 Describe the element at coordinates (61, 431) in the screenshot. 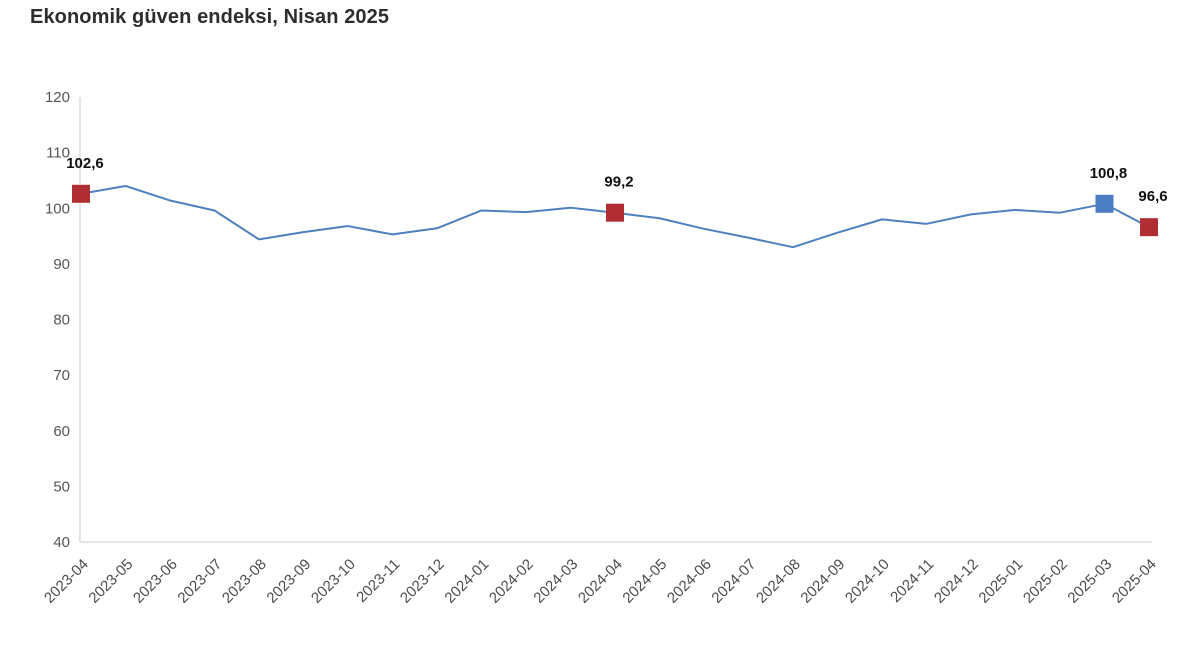

I see `y-axis-tick-label: 60` at that location.